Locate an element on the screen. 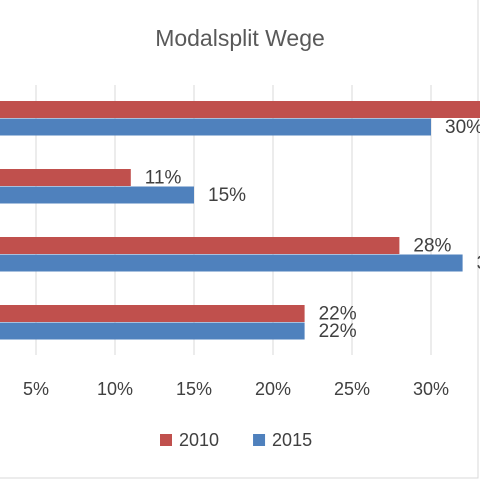  chart-title: Modalsplit Wege is located at coordinates (240, 38).